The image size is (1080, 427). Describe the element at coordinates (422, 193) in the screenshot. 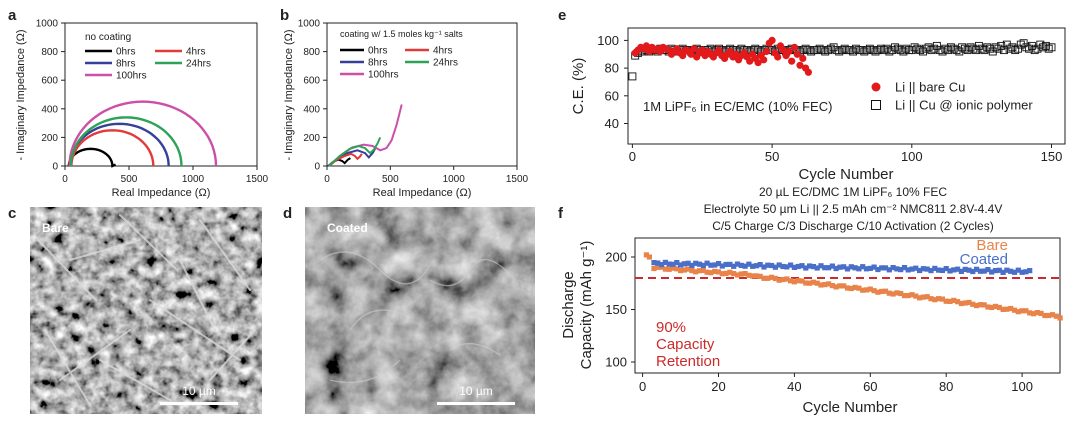

I see `b-xlabel: Real Impedance (Ω)` at that location.